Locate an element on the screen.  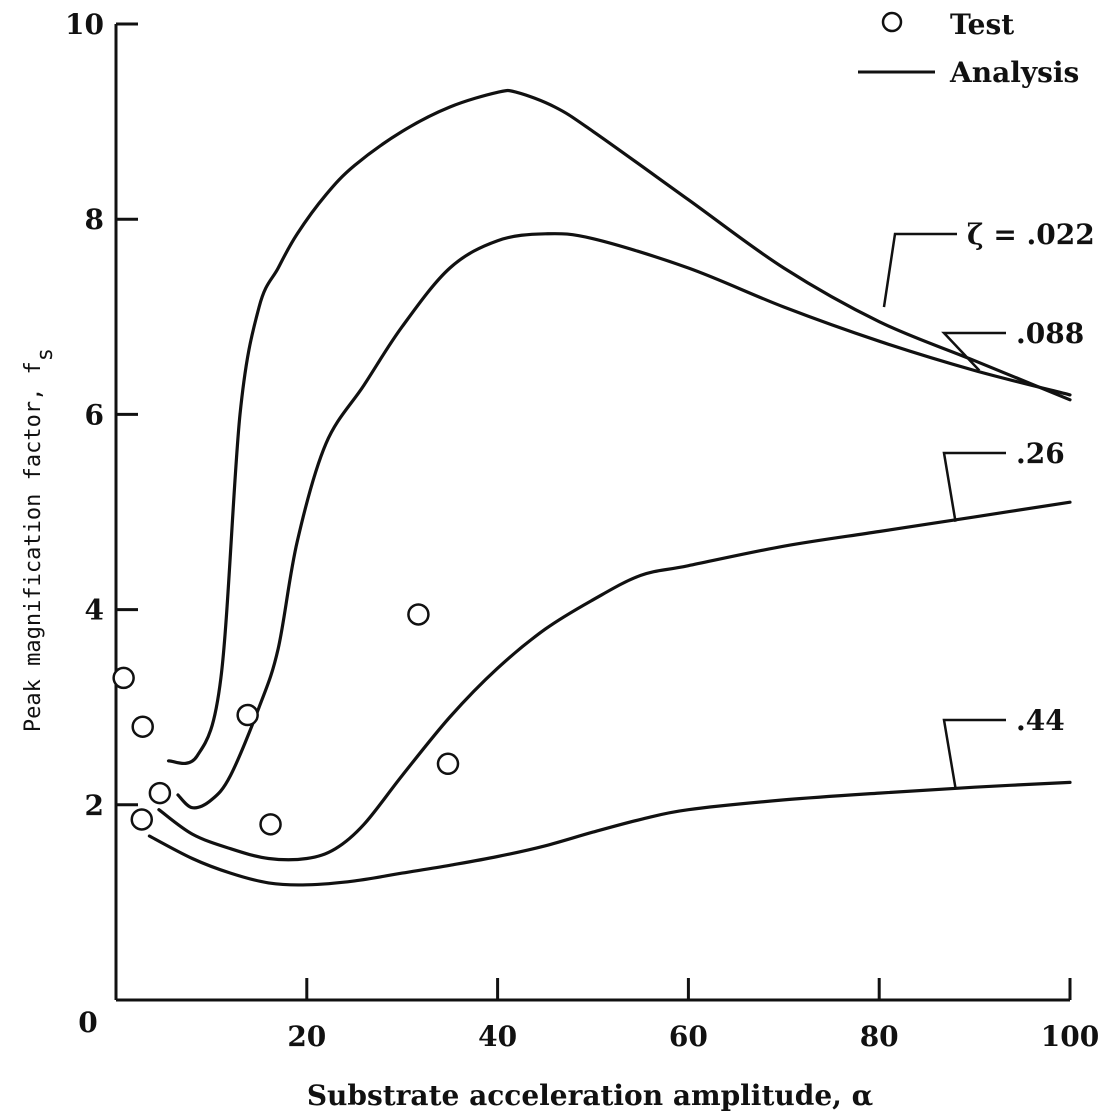
legend-test-label: Test is located at coordinates (982, 24).